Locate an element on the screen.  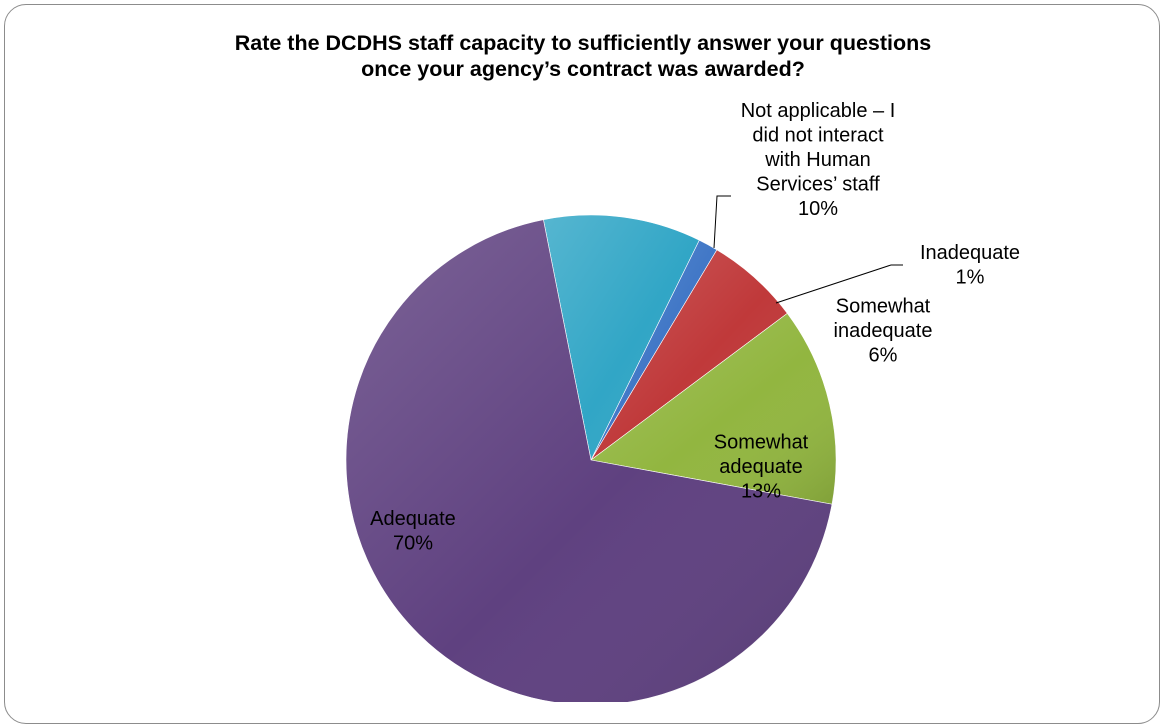
pie-slice-shading-not-applicable is located at coordinates (621, 337).